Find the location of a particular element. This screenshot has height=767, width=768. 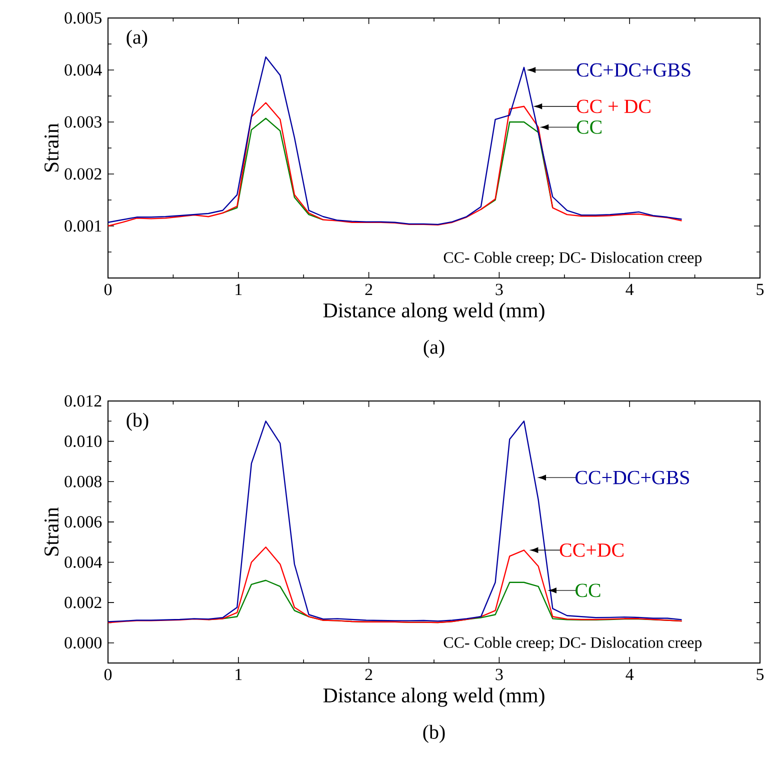

text: CC+DC+GBS is located at coordinates (633, 70).